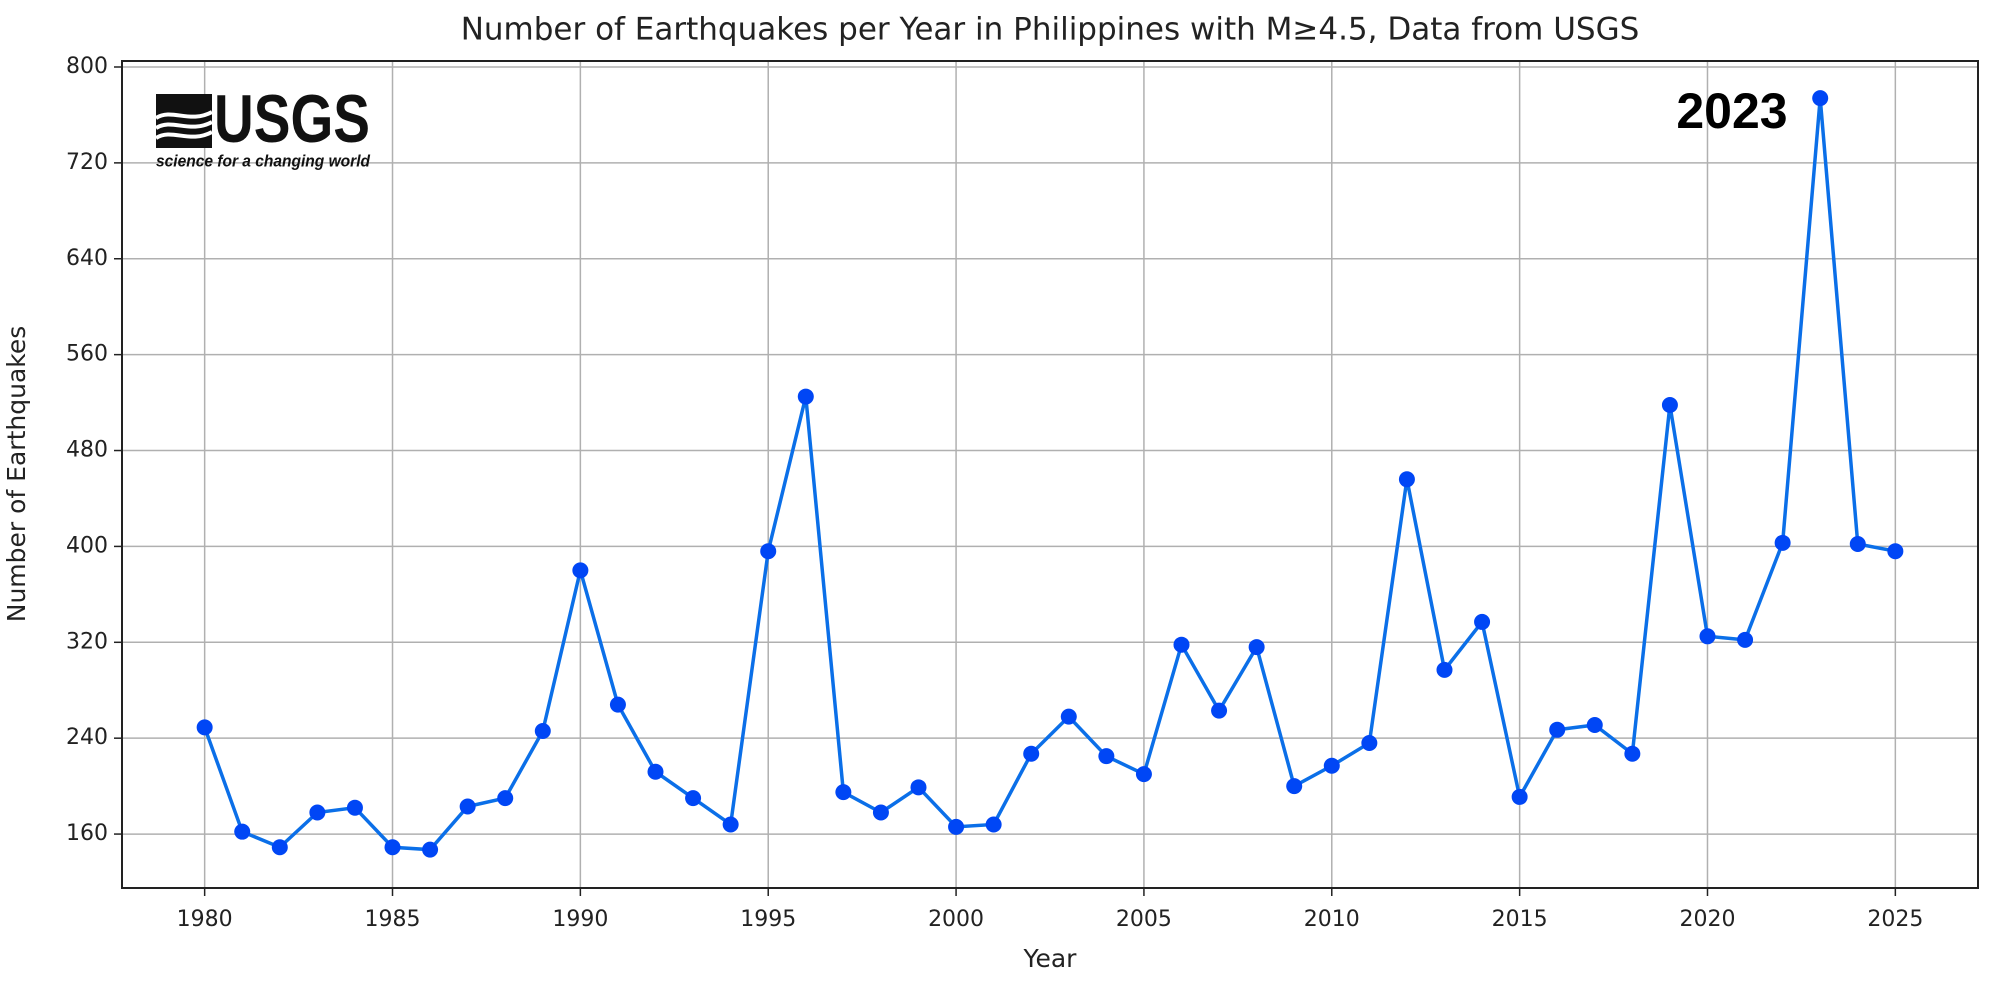 This screenshot has width=1990, height=991. Describe the element at coordinates (183, 125) in the screenshot. I see `logo-waves` at that location.